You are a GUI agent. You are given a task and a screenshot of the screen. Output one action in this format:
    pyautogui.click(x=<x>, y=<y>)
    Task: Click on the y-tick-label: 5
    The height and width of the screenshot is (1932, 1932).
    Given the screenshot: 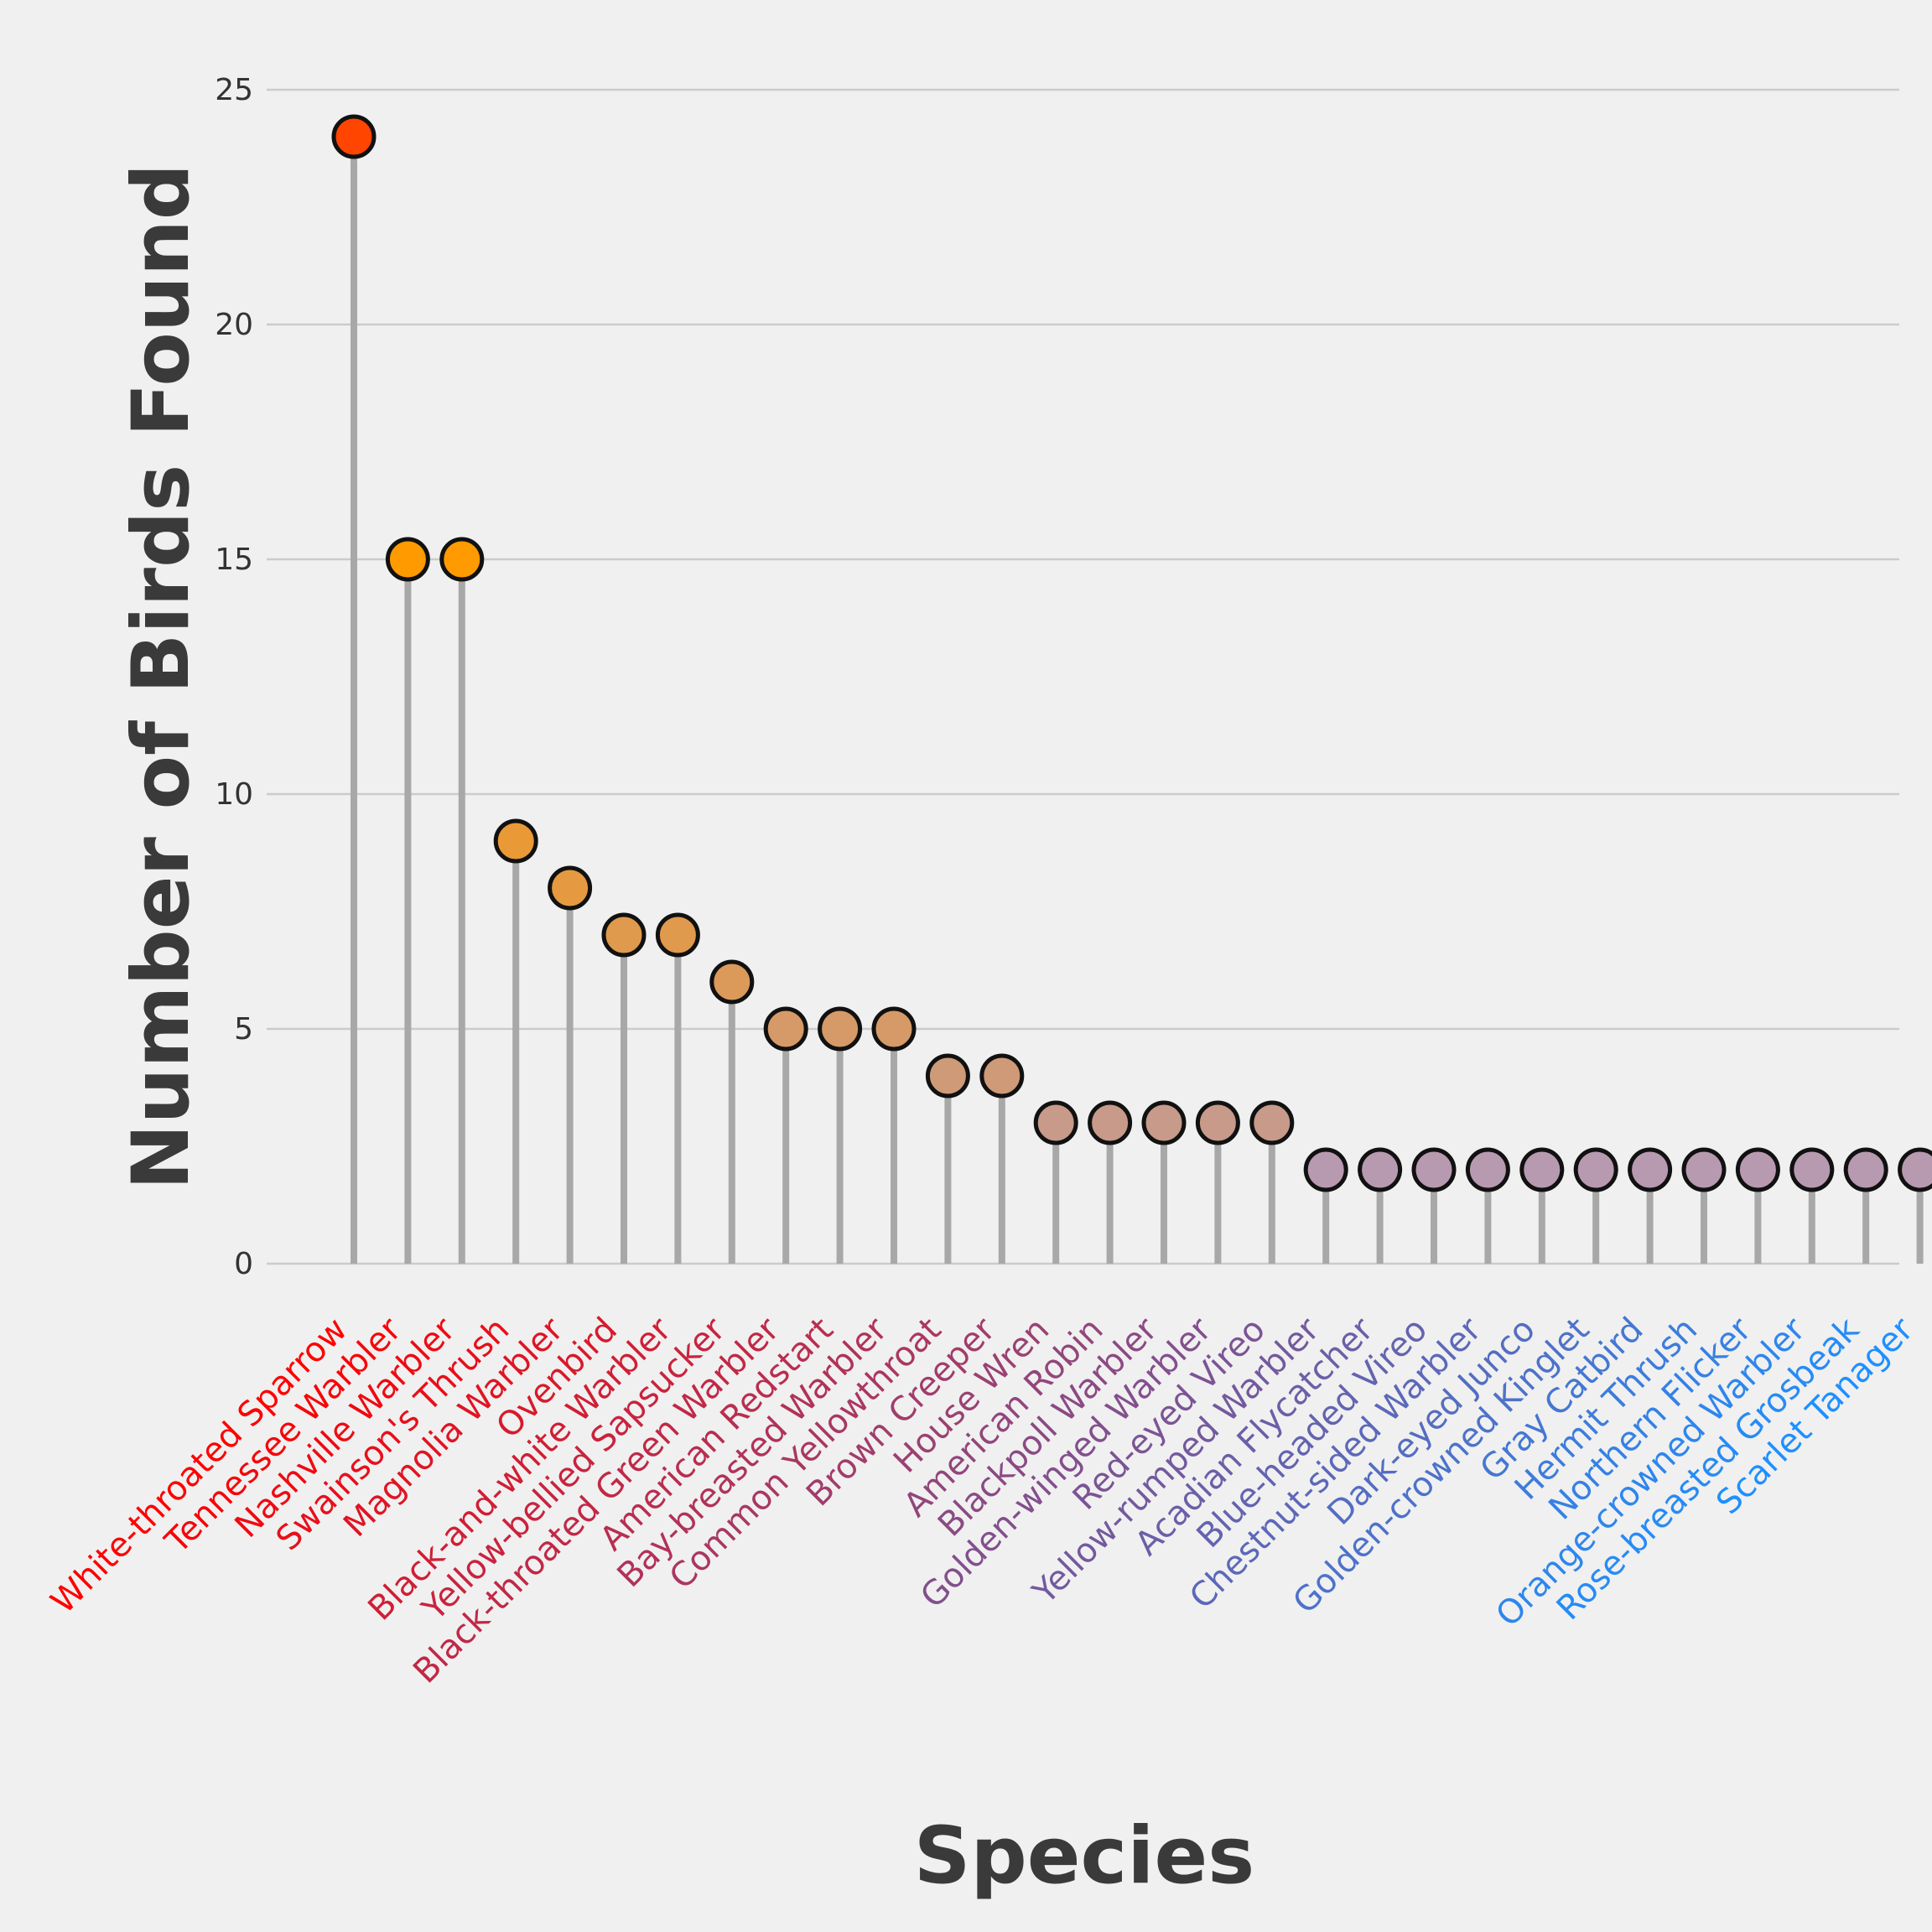 What is the action you would take?
    pyautogui.click(x=243, y=1029)
    